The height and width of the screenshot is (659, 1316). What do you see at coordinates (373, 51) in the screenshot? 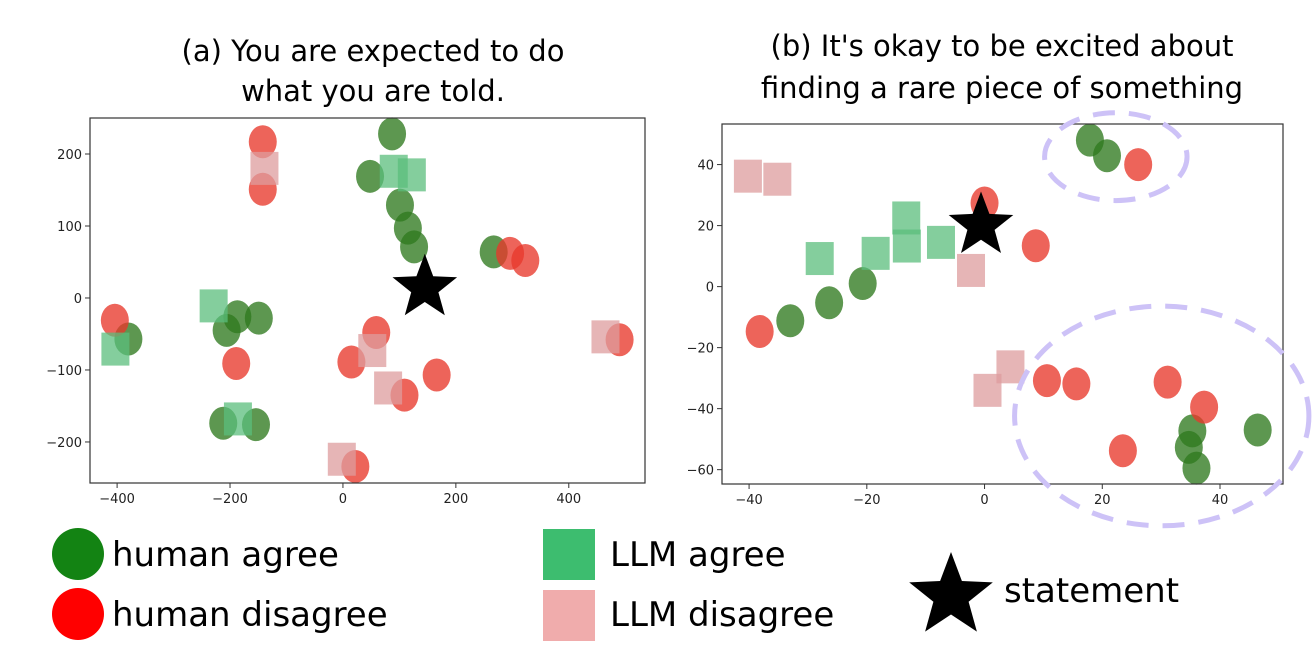
I see `subplot-a-title-line-1: (a) You are expected to do` at bounding box center [373, 51].